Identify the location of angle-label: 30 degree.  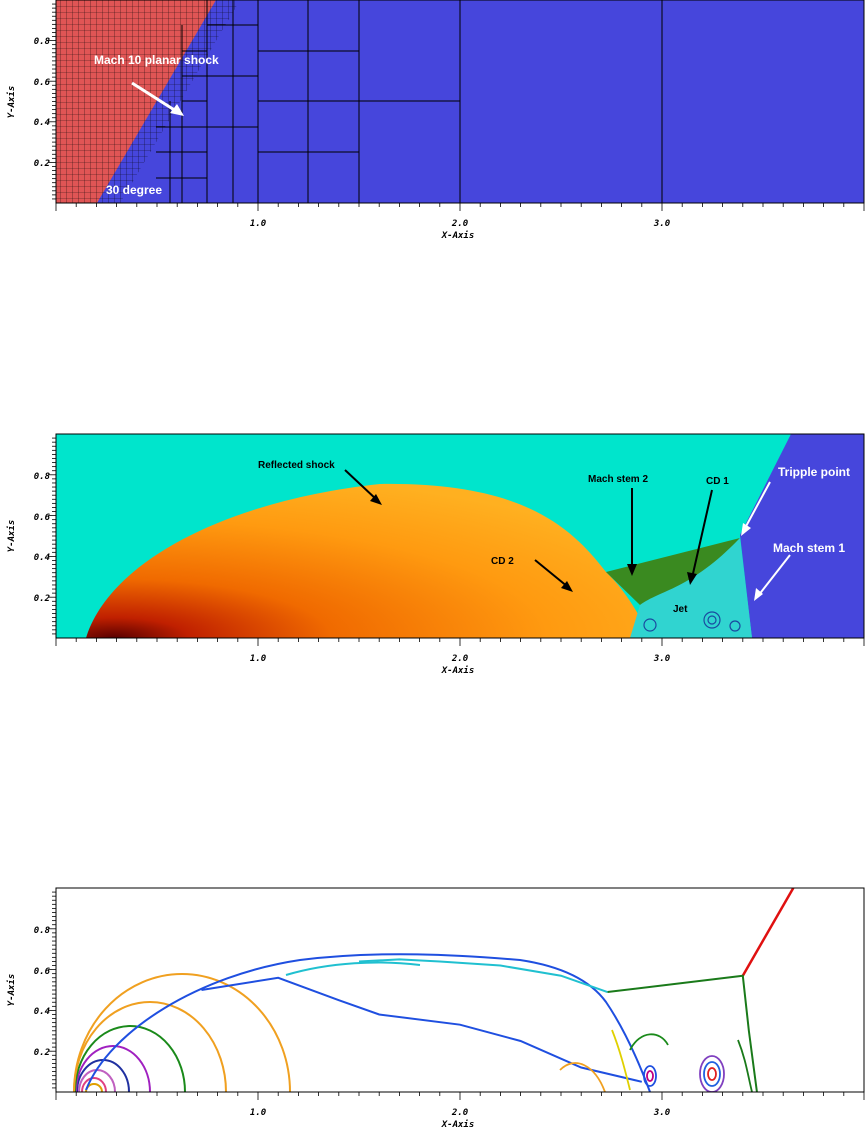
(134, 190).